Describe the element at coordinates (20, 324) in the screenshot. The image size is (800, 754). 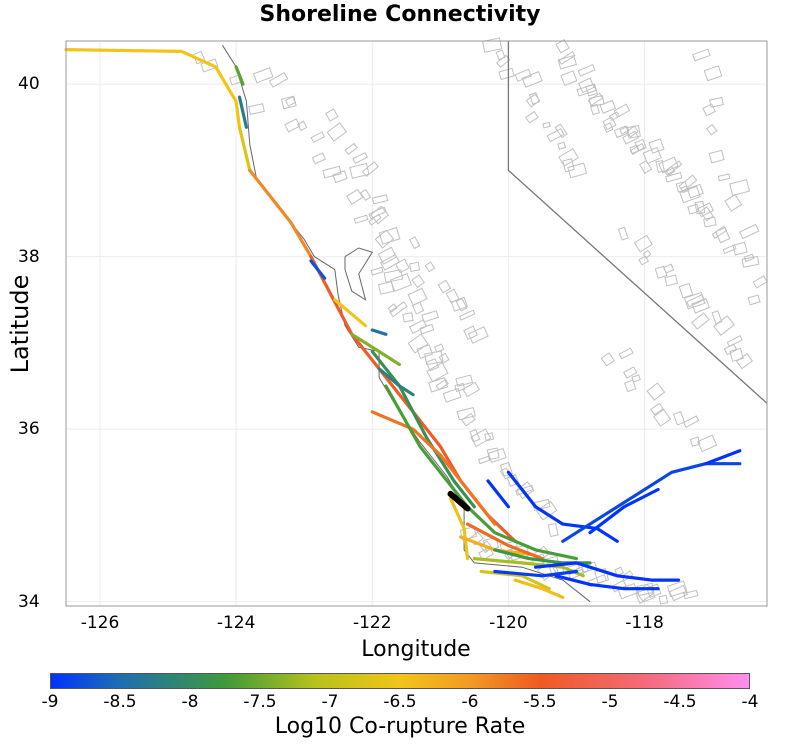
I see `y-axis-label: Latitude` at that location.